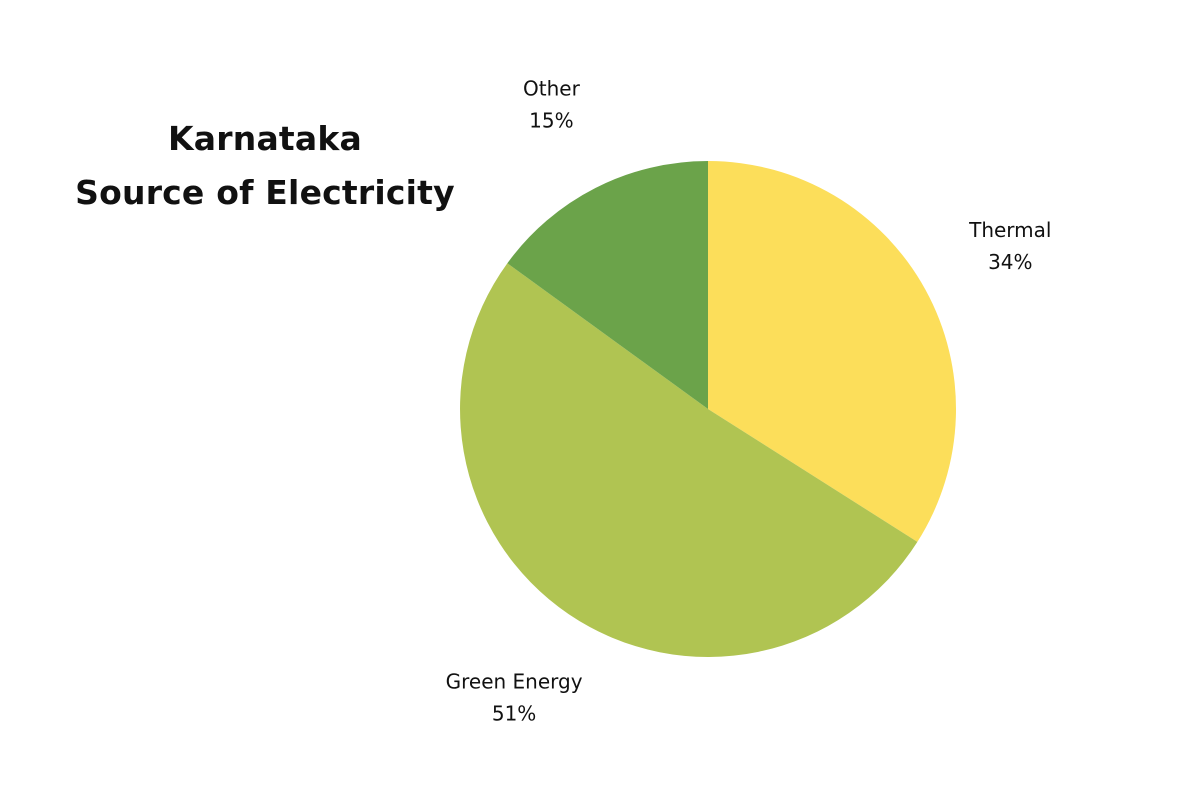 The image size is (1200, 800). What do you see at coordinates (514, 681) in the screenshot?
I see `slice-label-name: Green Energy` at bounding box center [514, 681].